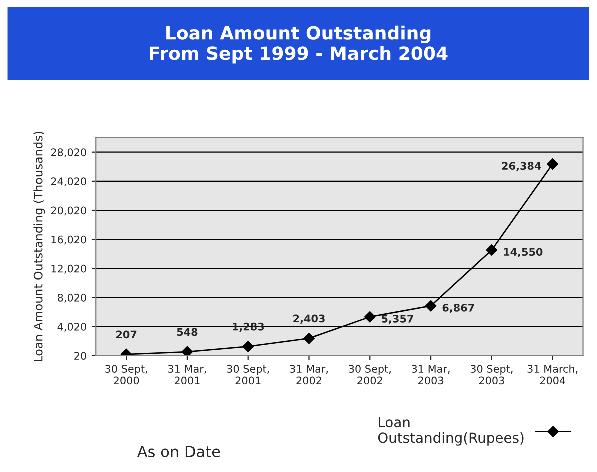  What do you see at coordinates (69, 269) in the screenshot?
I see `y-tick-label: 12,020` at bounding box center [69, 269].